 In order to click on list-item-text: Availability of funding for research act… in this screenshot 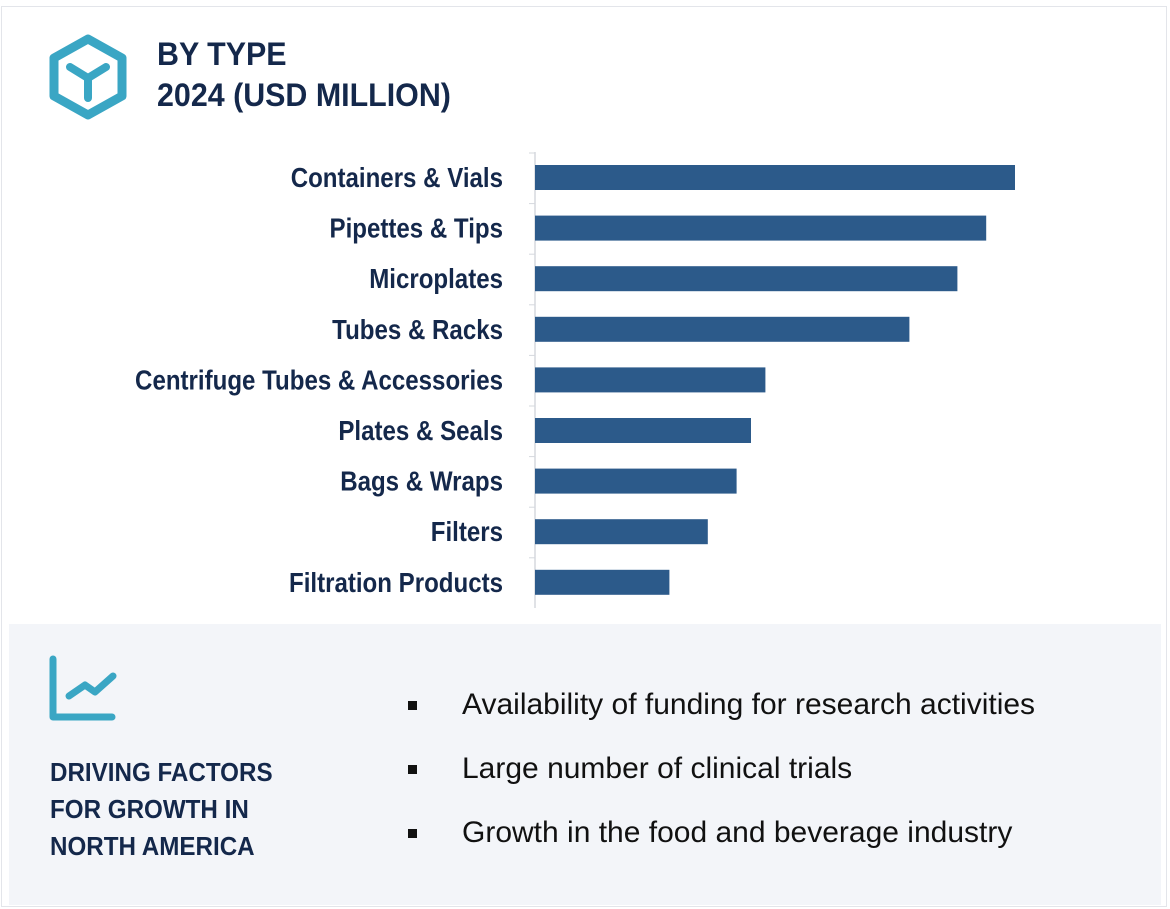, I will do `click(749, 704)`.